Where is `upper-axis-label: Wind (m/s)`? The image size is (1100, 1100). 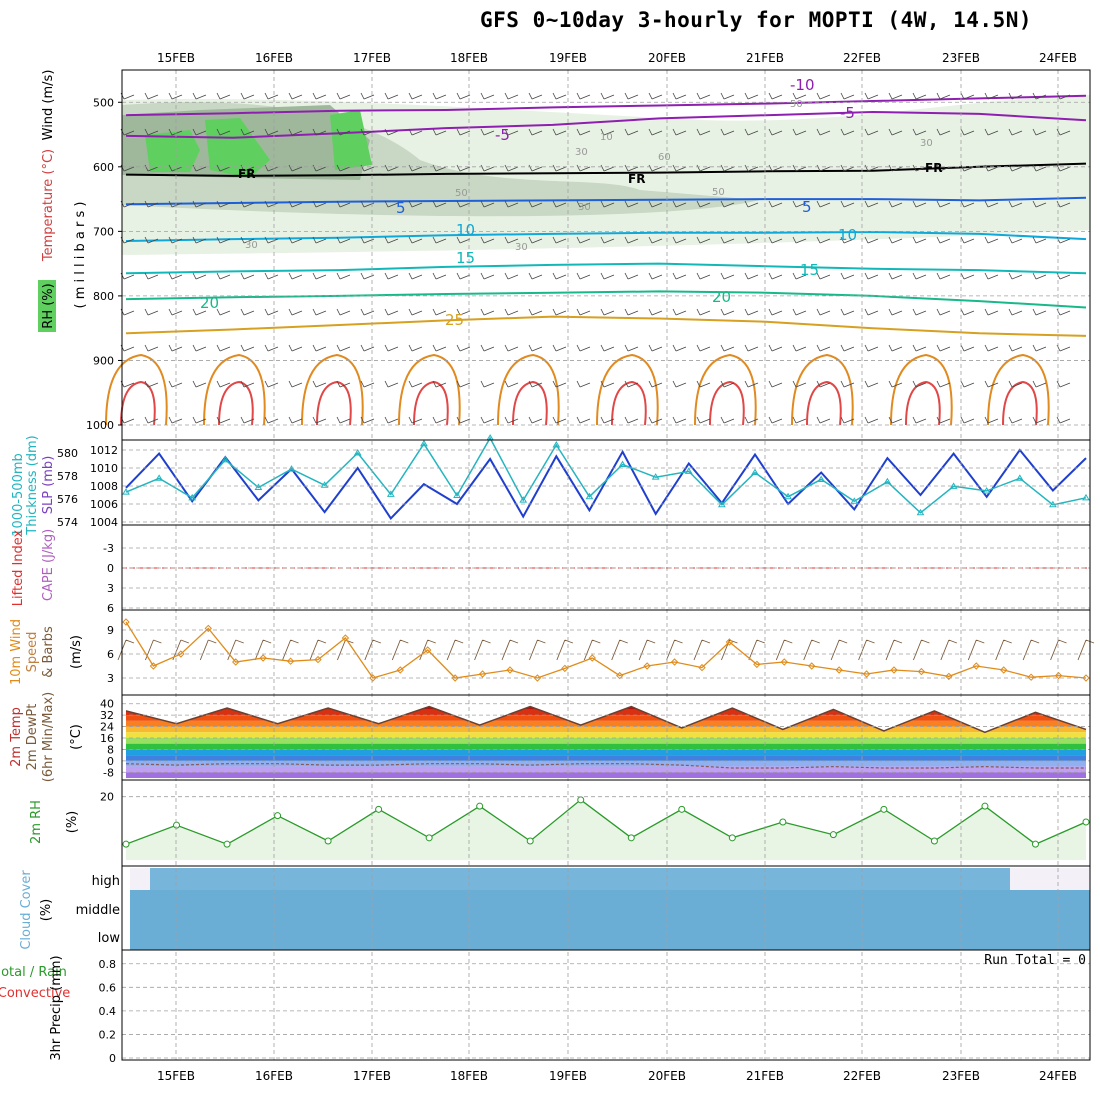 upper-axis-label: Wind (m/s) is located at coordinates (48, 105).